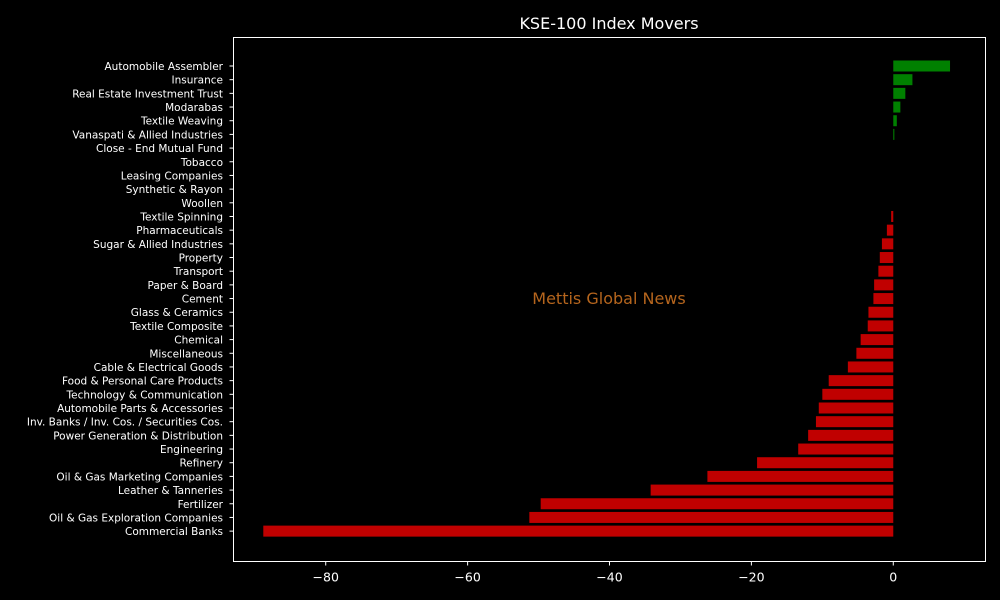  I want to click on category-label: Technology & Communication, so click(144, 395).